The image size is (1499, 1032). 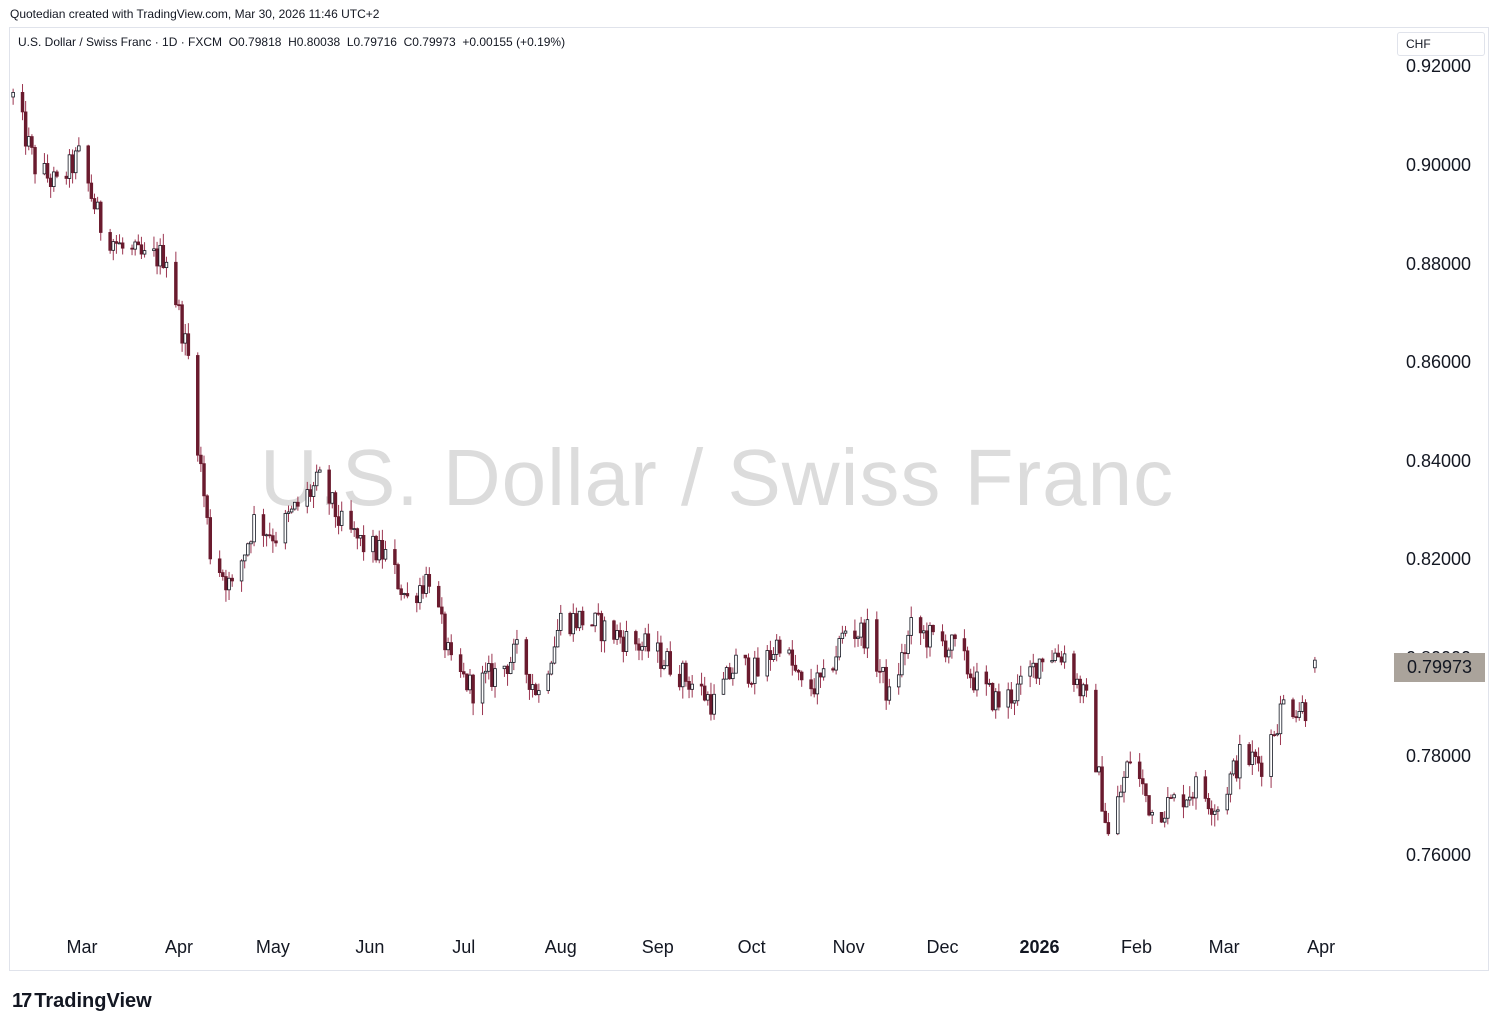 What do you see at coordinates (657, 947) in the screenshot?
I see `x-tick-label: Sep` at bounding box center [657, 947].